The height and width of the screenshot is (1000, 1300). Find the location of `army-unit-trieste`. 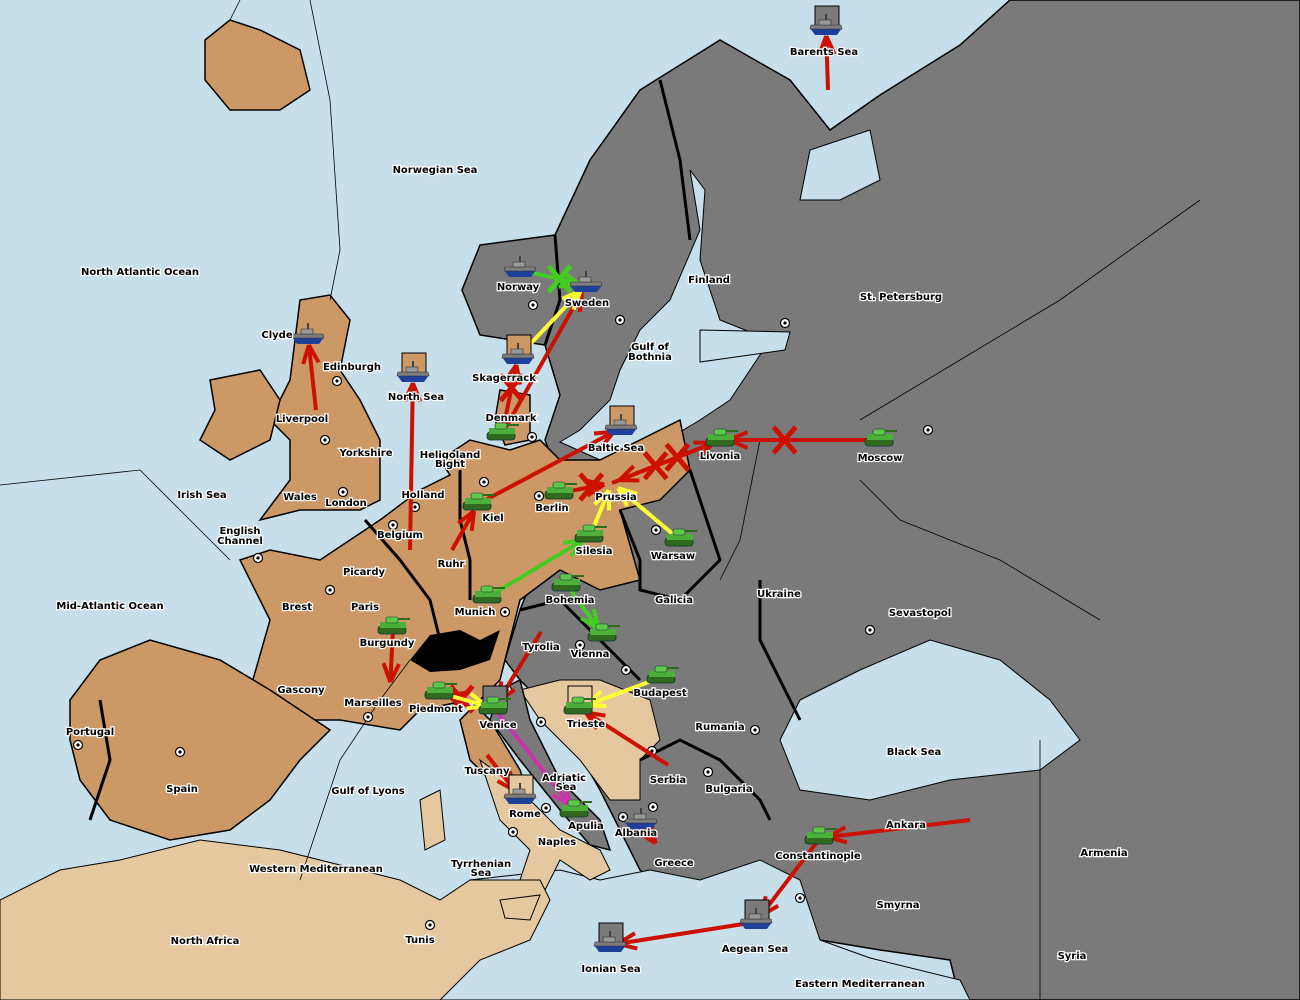

army-unit-trieste is located at coordinates (579, 700).